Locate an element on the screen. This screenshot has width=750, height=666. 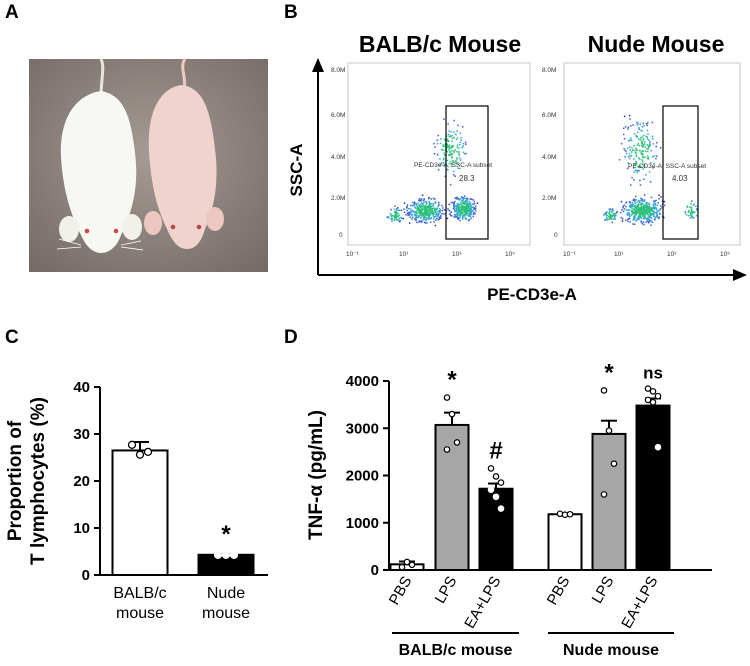
c-category-label: mouse is located at coordinates (226, 613).